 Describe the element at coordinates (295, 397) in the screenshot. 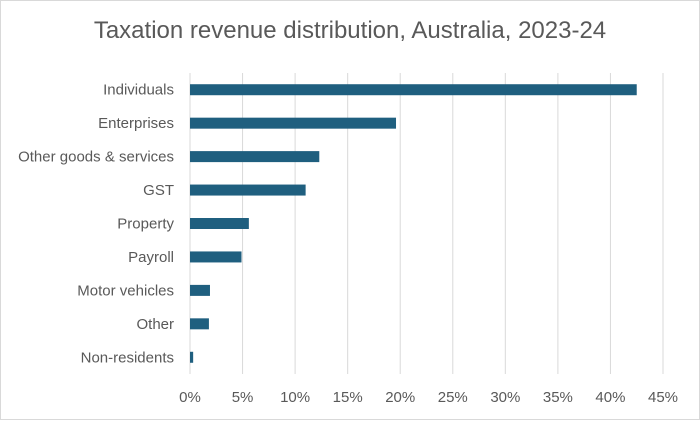

I see `x-tick-label: 10%` at that location.